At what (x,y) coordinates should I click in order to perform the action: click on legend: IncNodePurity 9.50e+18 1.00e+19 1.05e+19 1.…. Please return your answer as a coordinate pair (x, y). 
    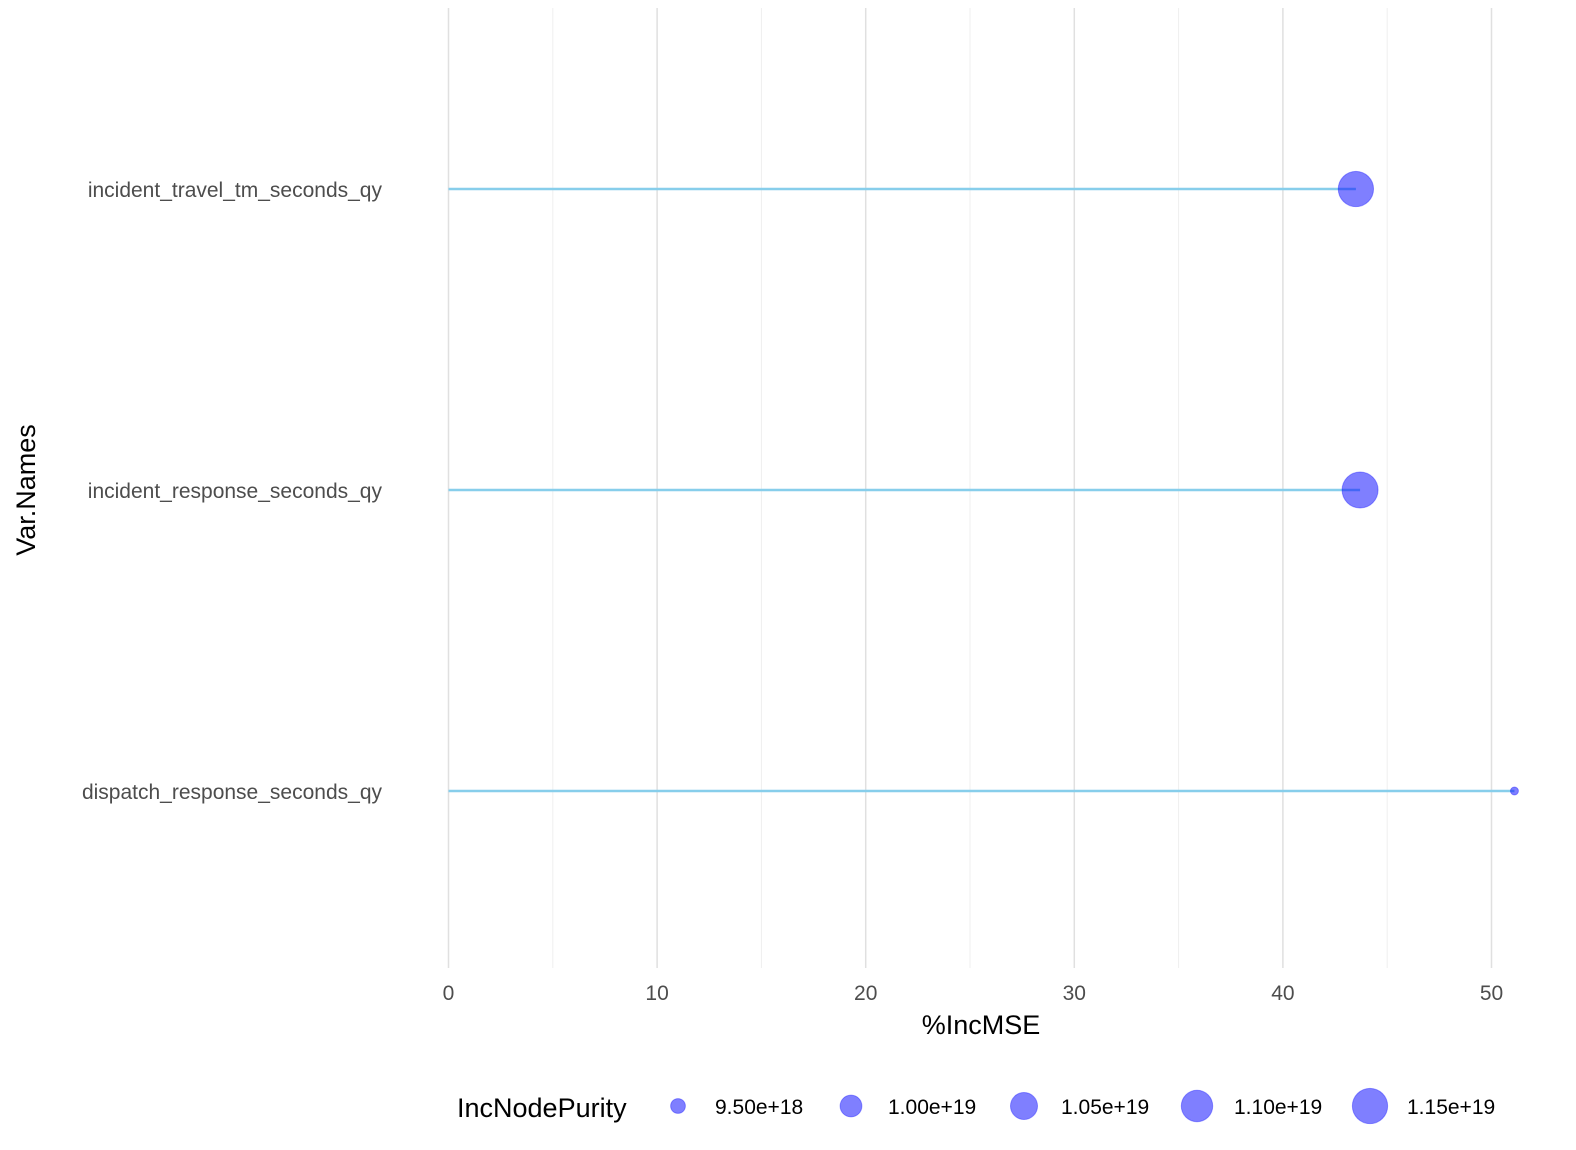
    Looking at the image, I should click on (976, 1106).